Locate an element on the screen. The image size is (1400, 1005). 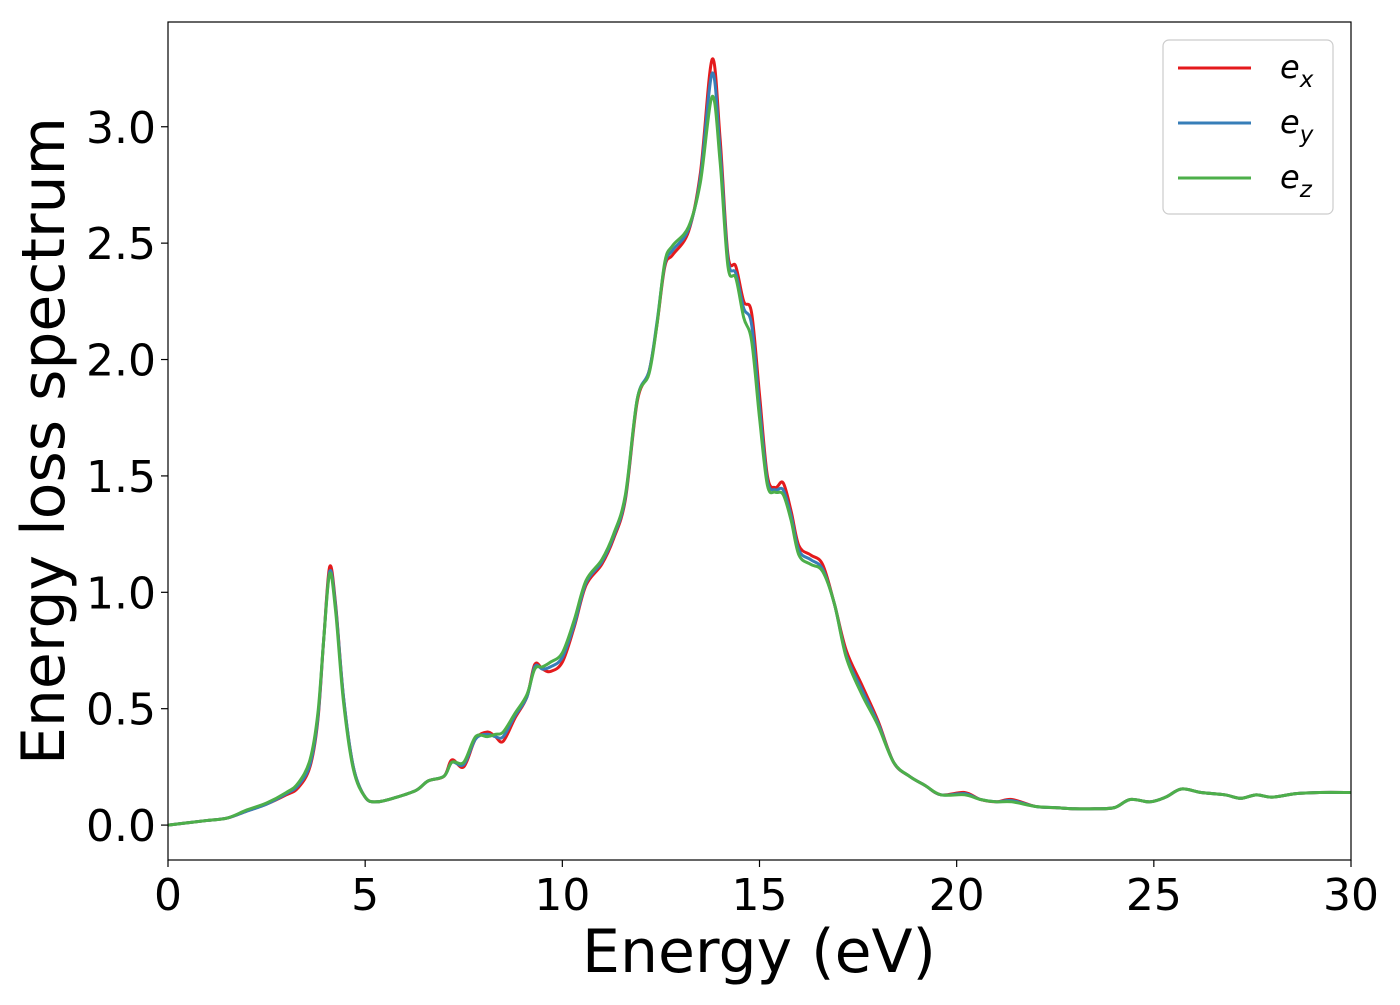
x-tick-label: 30 is located at coordinates (1351, 895).